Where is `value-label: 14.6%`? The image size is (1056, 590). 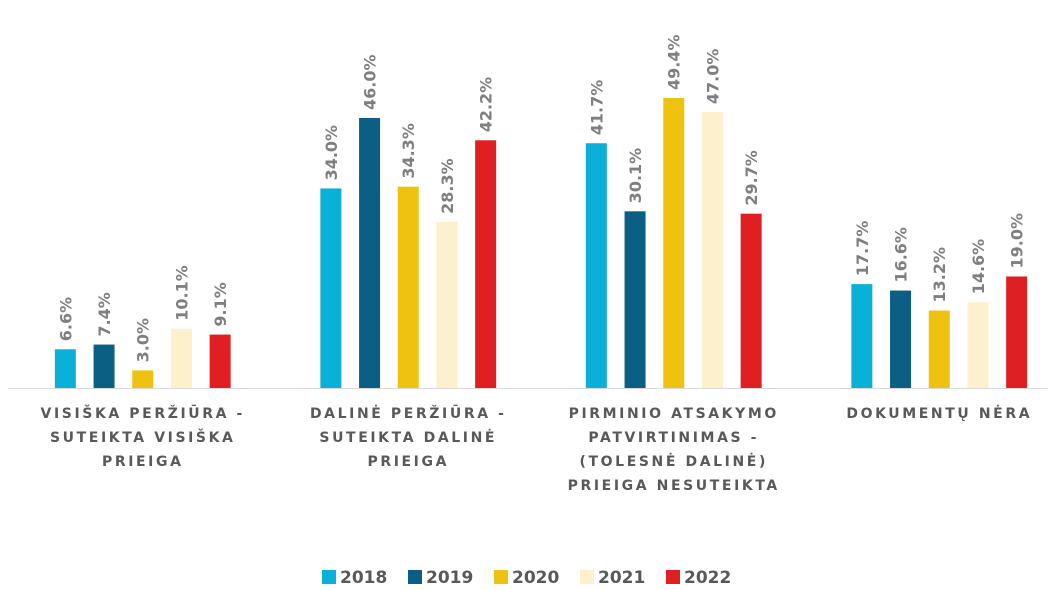 value-label: 14.6% is located at coordinates (978, 267).